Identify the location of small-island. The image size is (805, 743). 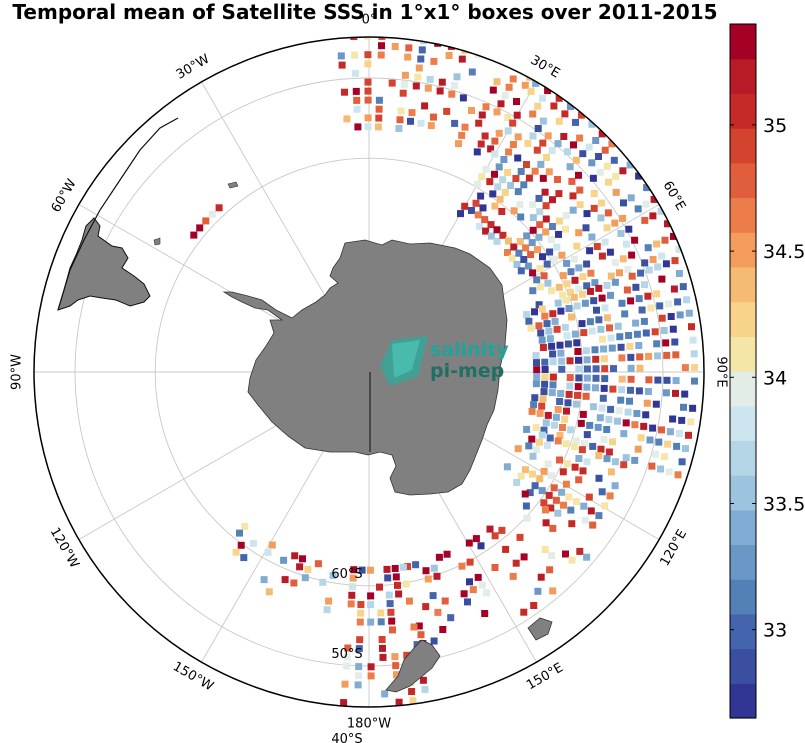
(157, 241).